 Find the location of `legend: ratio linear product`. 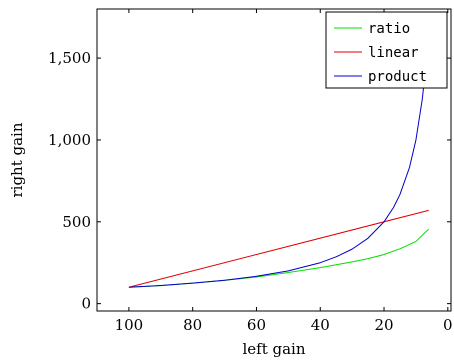

legend: ratio linear product is located at coordinates (386, 50).